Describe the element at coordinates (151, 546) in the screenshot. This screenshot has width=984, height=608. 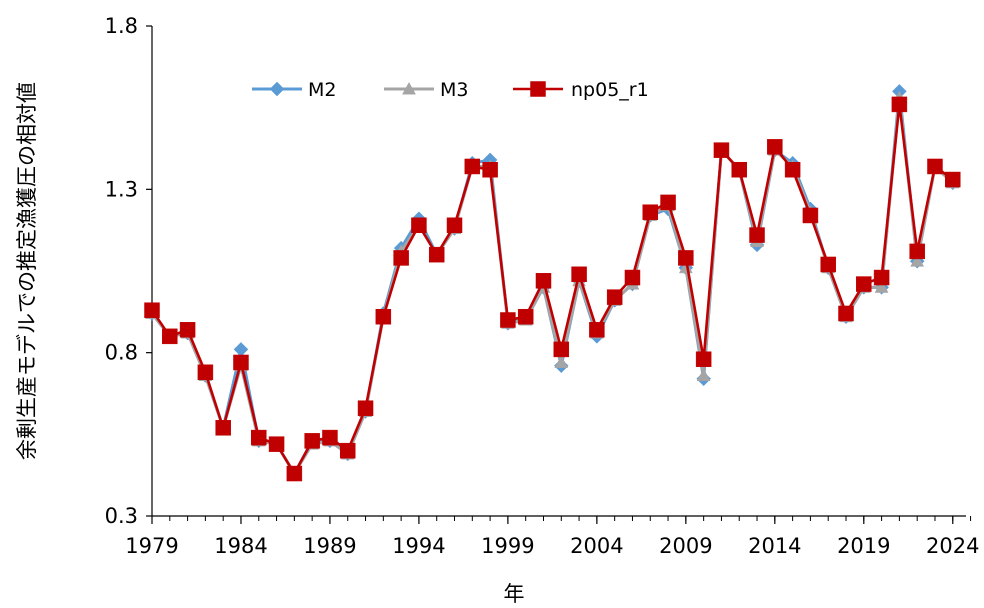
I see `x-tick-label: 1979` at that location.